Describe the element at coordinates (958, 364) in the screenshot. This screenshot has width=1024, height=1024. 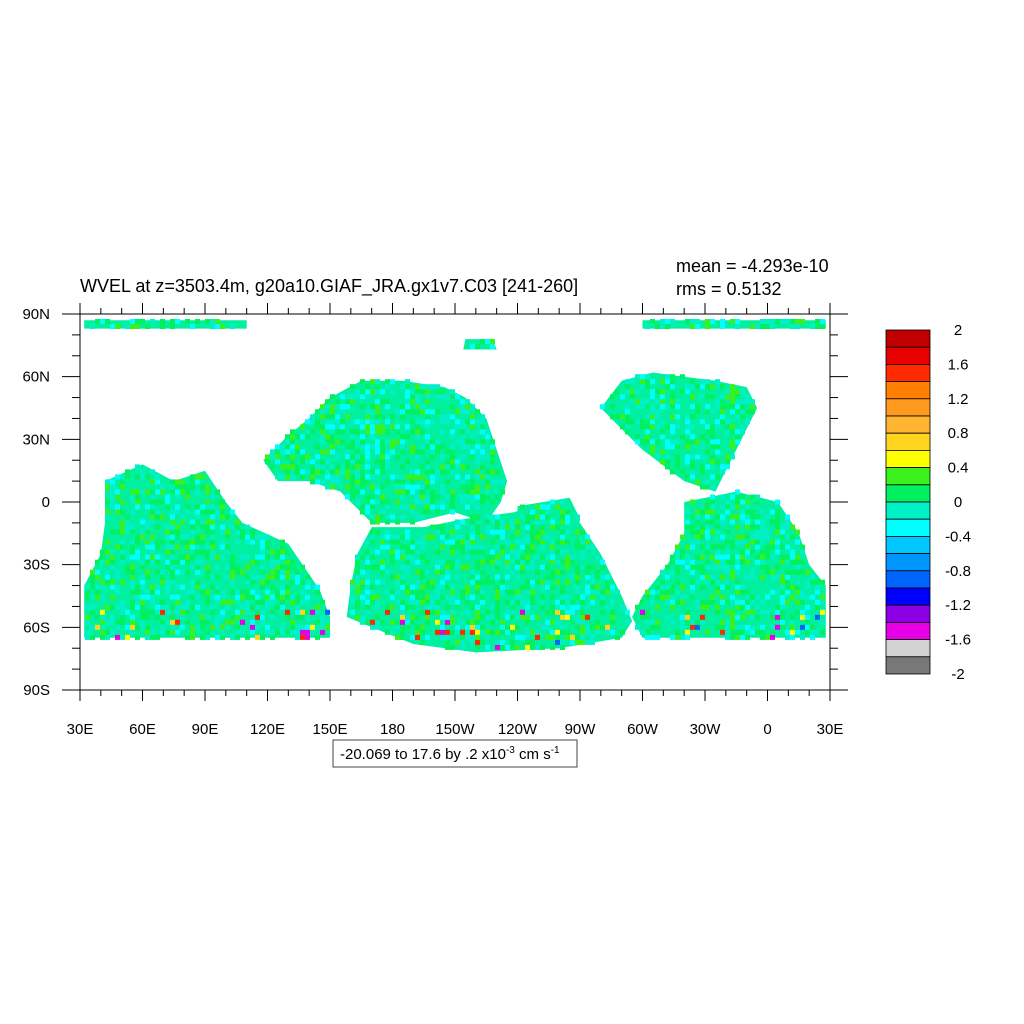
I see `colorbar-label: 1.6` at that location.